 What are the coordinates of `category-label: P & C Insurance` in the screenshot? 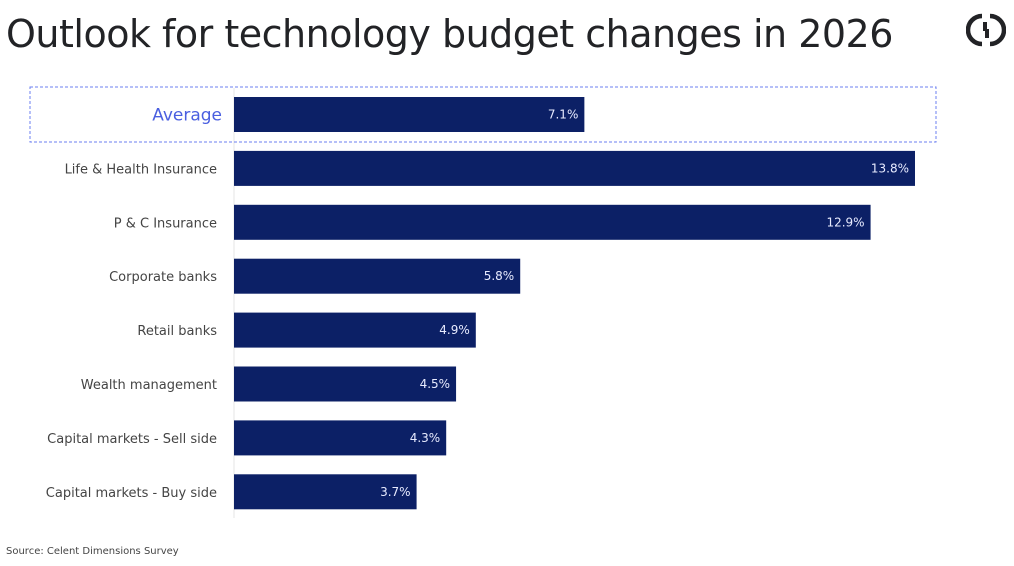 It's located at (165, 223).